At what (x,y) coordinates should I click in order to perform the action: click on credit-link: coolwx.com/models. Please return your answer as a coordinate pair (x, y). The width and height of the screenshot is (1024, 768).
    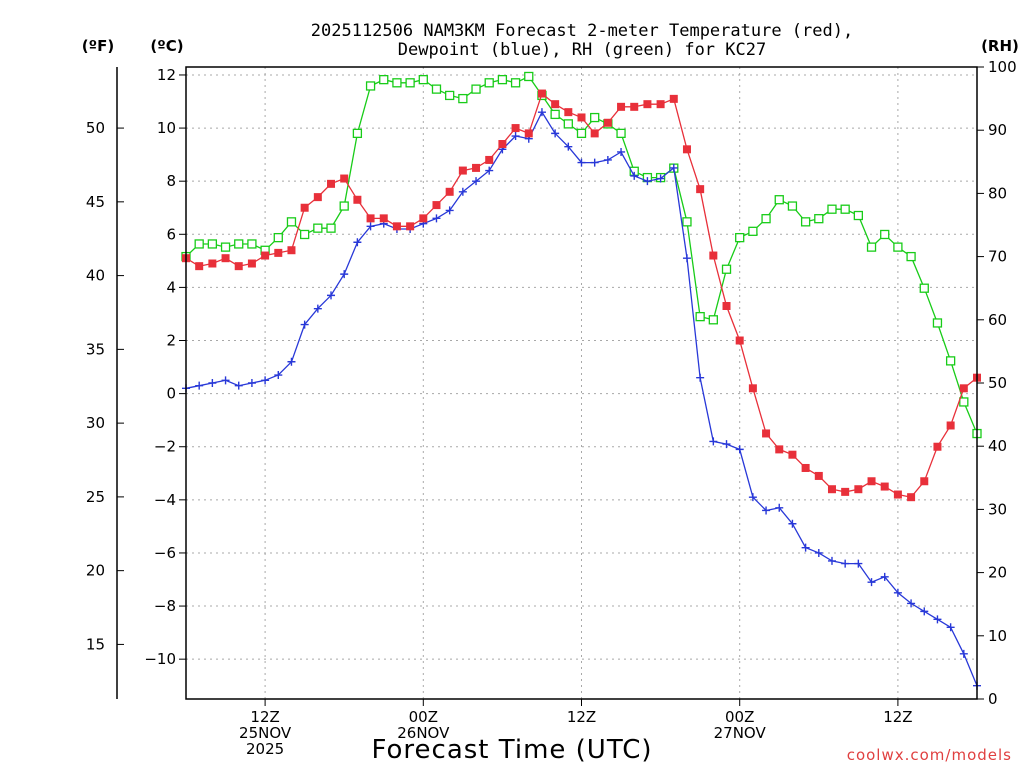
    Looking at the image, I should click on (929, 755).